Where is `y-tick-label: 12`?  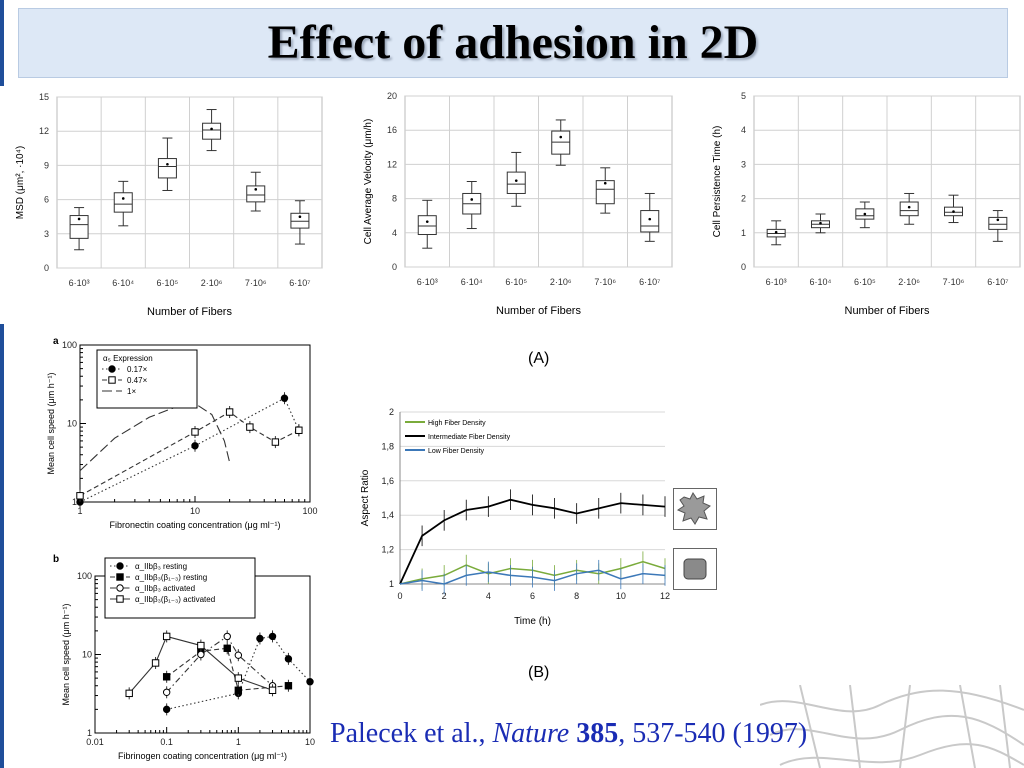
y-tick-label: 12 is located at coordinates (44, 131).